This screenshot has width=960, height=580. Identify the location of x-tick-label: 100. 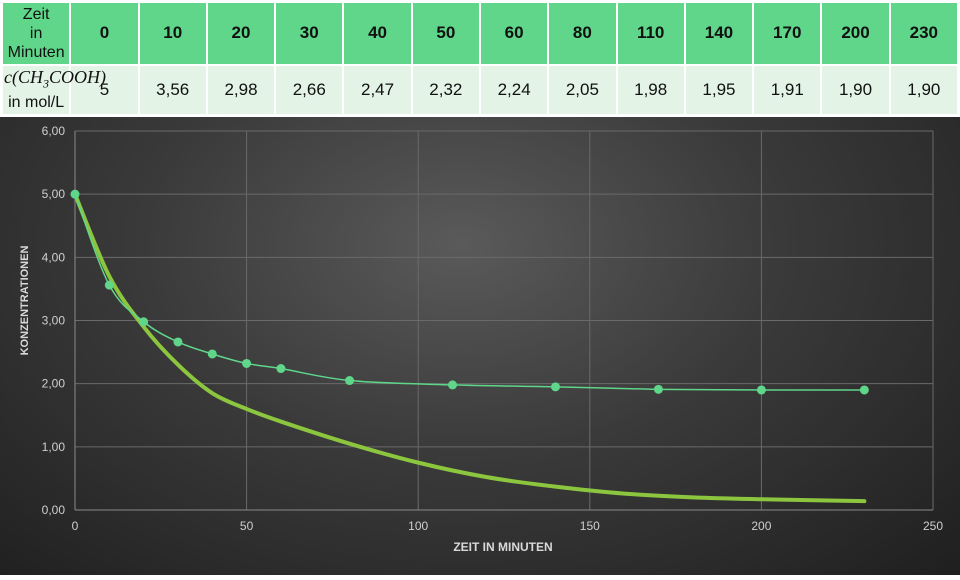
(418, 526).